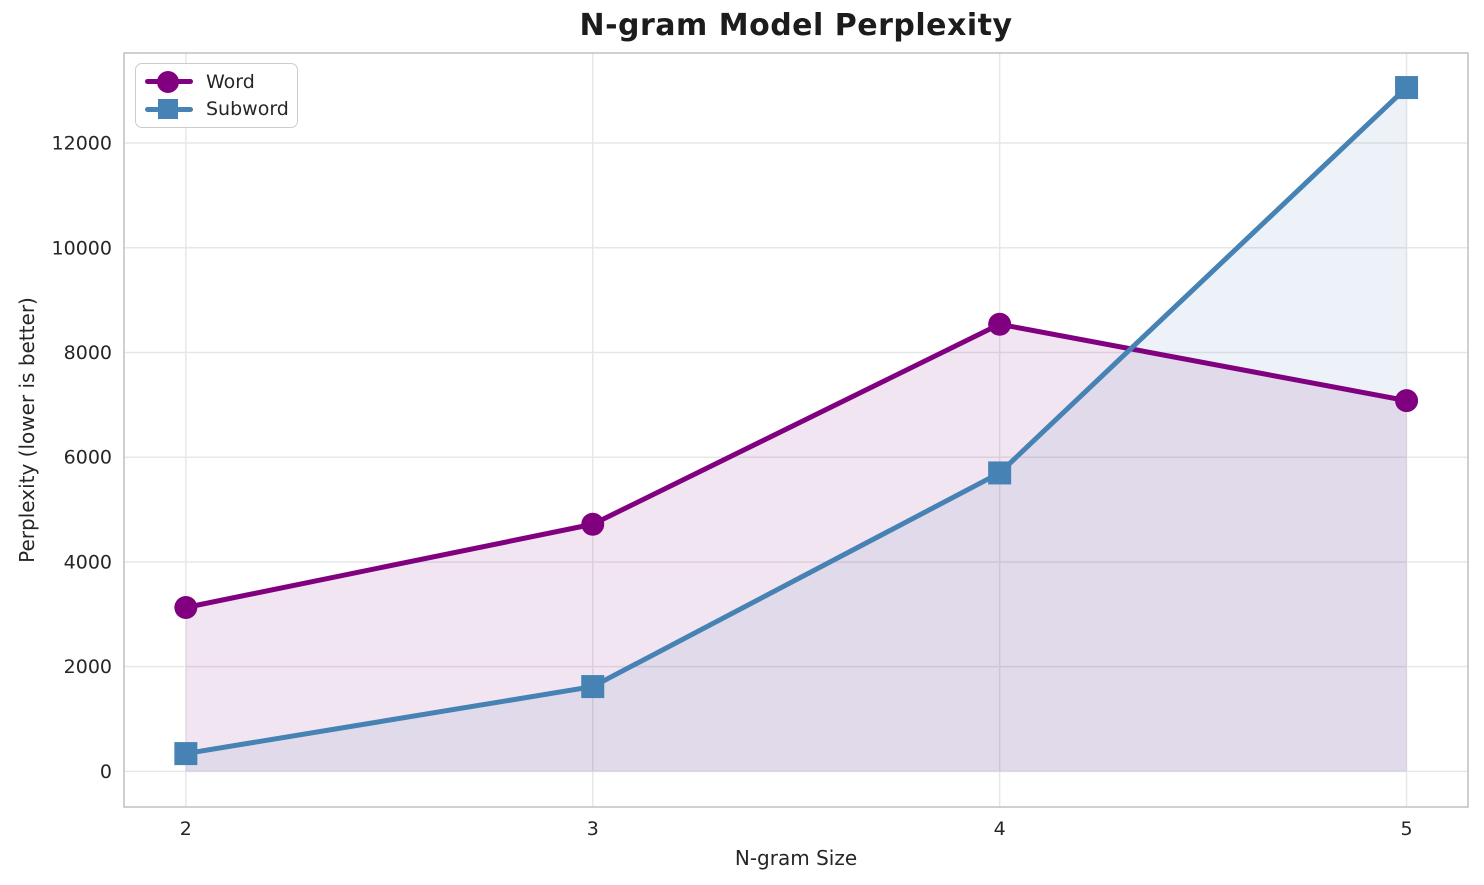  Describe the element at coordinates (106, 772) in the screenshot. I see `y-tick-label: 0` at that location.